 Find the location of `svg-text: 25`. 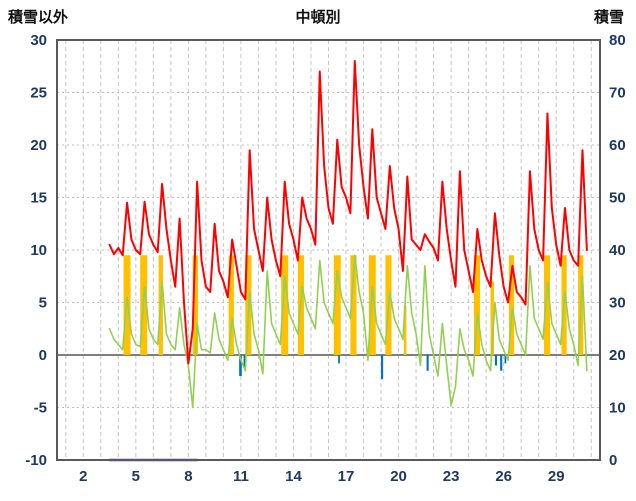

svg-text: 25 is located at coordinates (38, 93).